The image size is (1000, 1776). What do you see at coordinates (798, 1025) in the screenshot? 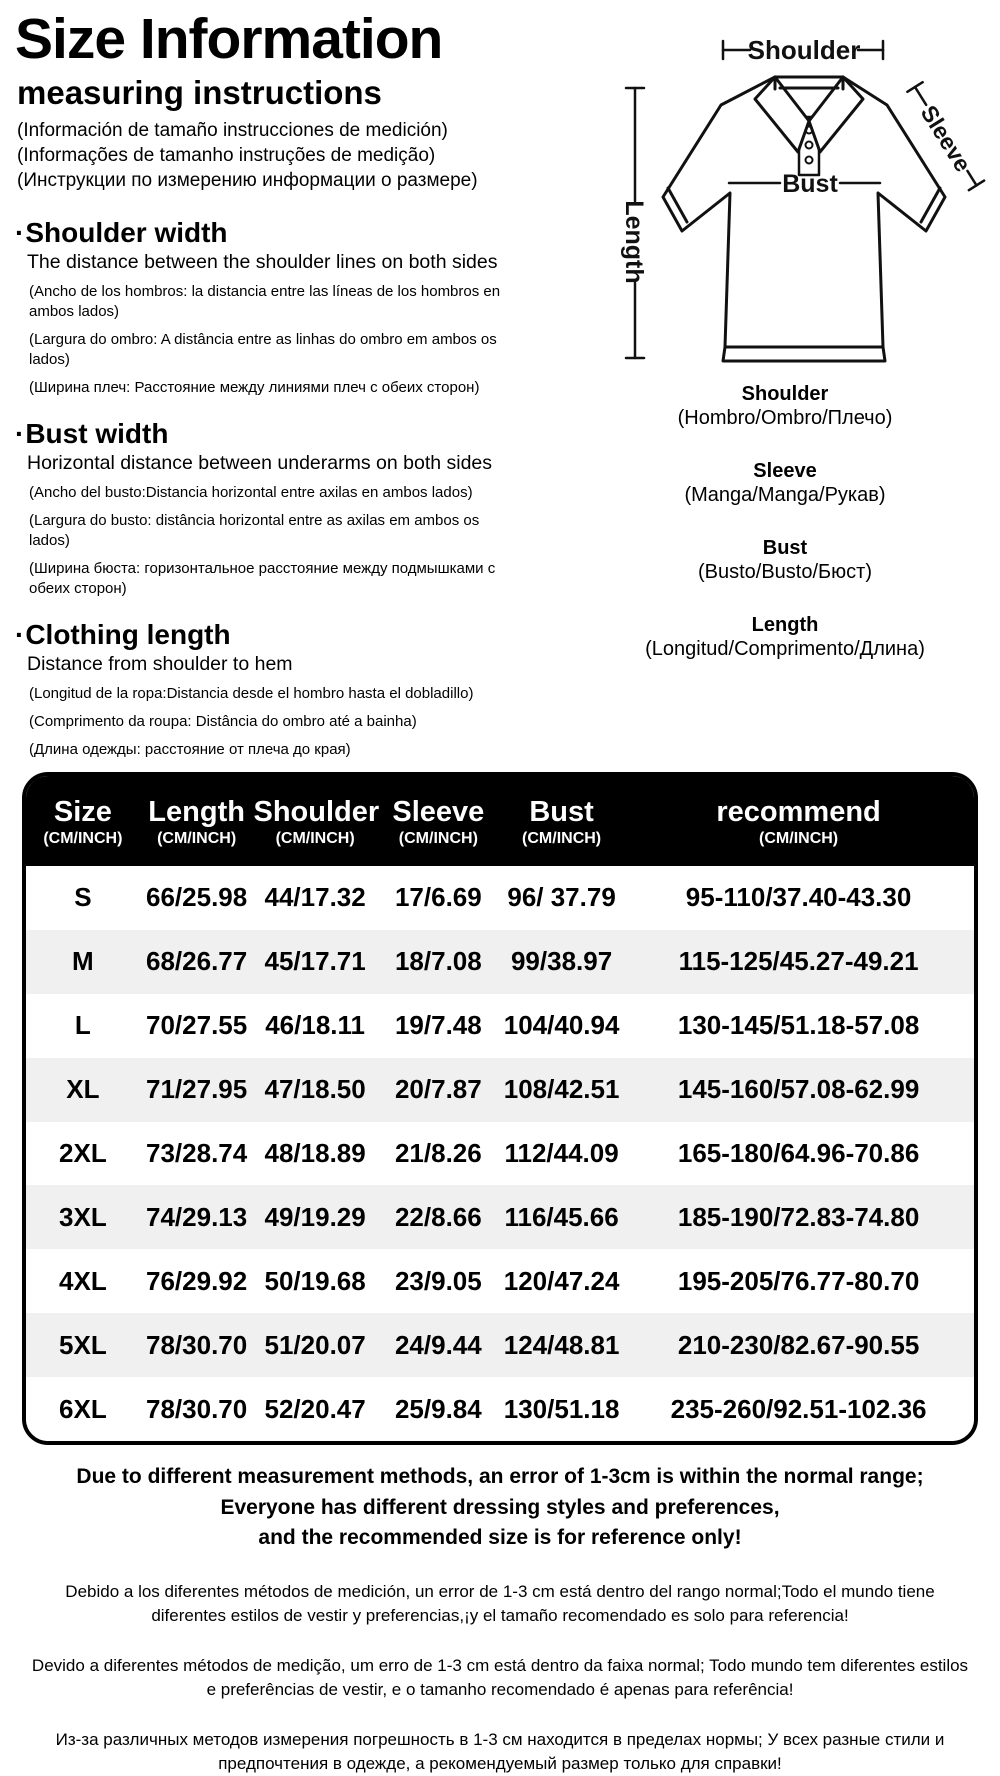
I see `value-cell: 130-145/51.18-57.08` at bounding box center [798, 1025].